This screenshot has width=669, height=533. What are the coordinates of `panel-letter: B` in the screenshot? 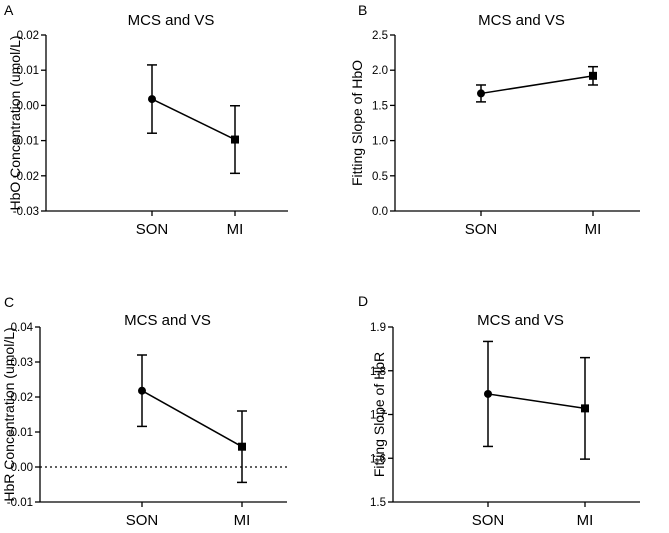 It's located at (362, 10).